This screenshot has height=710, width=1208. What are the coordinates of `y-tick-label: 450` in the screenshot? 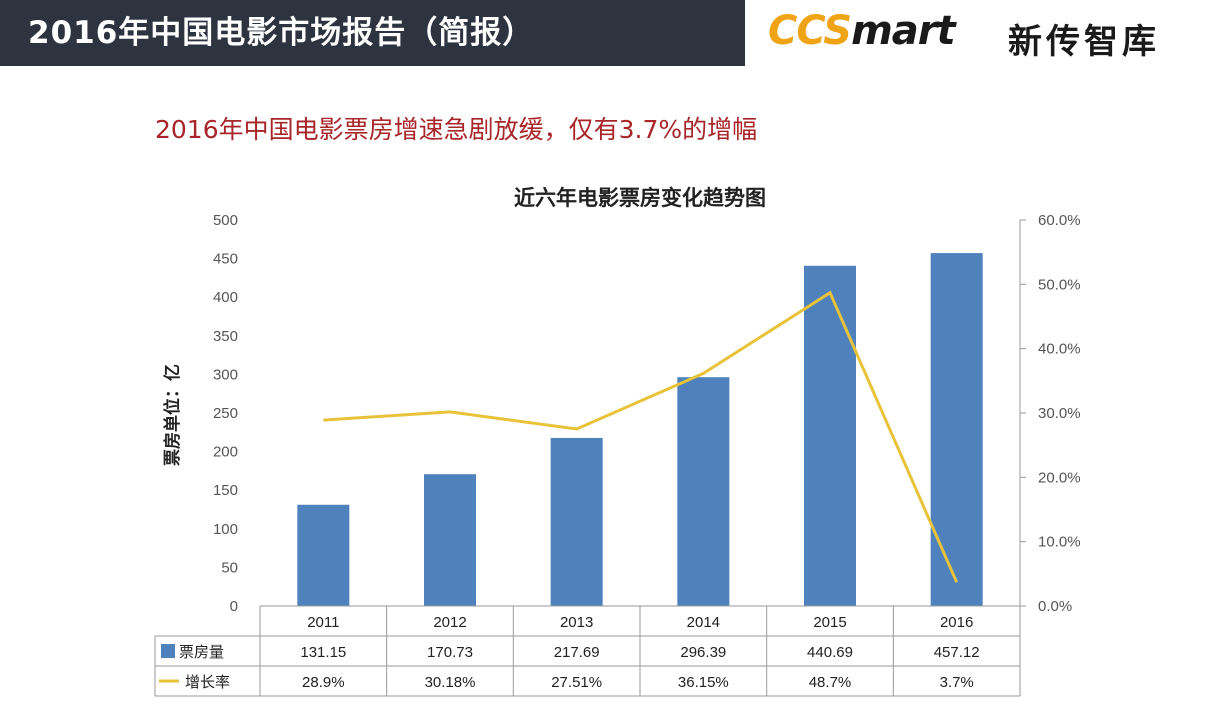 It's located at (225, 259).